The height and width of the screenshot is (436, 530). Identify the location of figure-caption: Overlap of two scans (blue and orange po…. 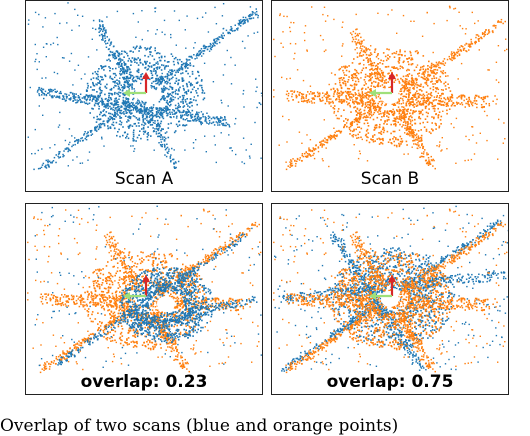
(265, 426).